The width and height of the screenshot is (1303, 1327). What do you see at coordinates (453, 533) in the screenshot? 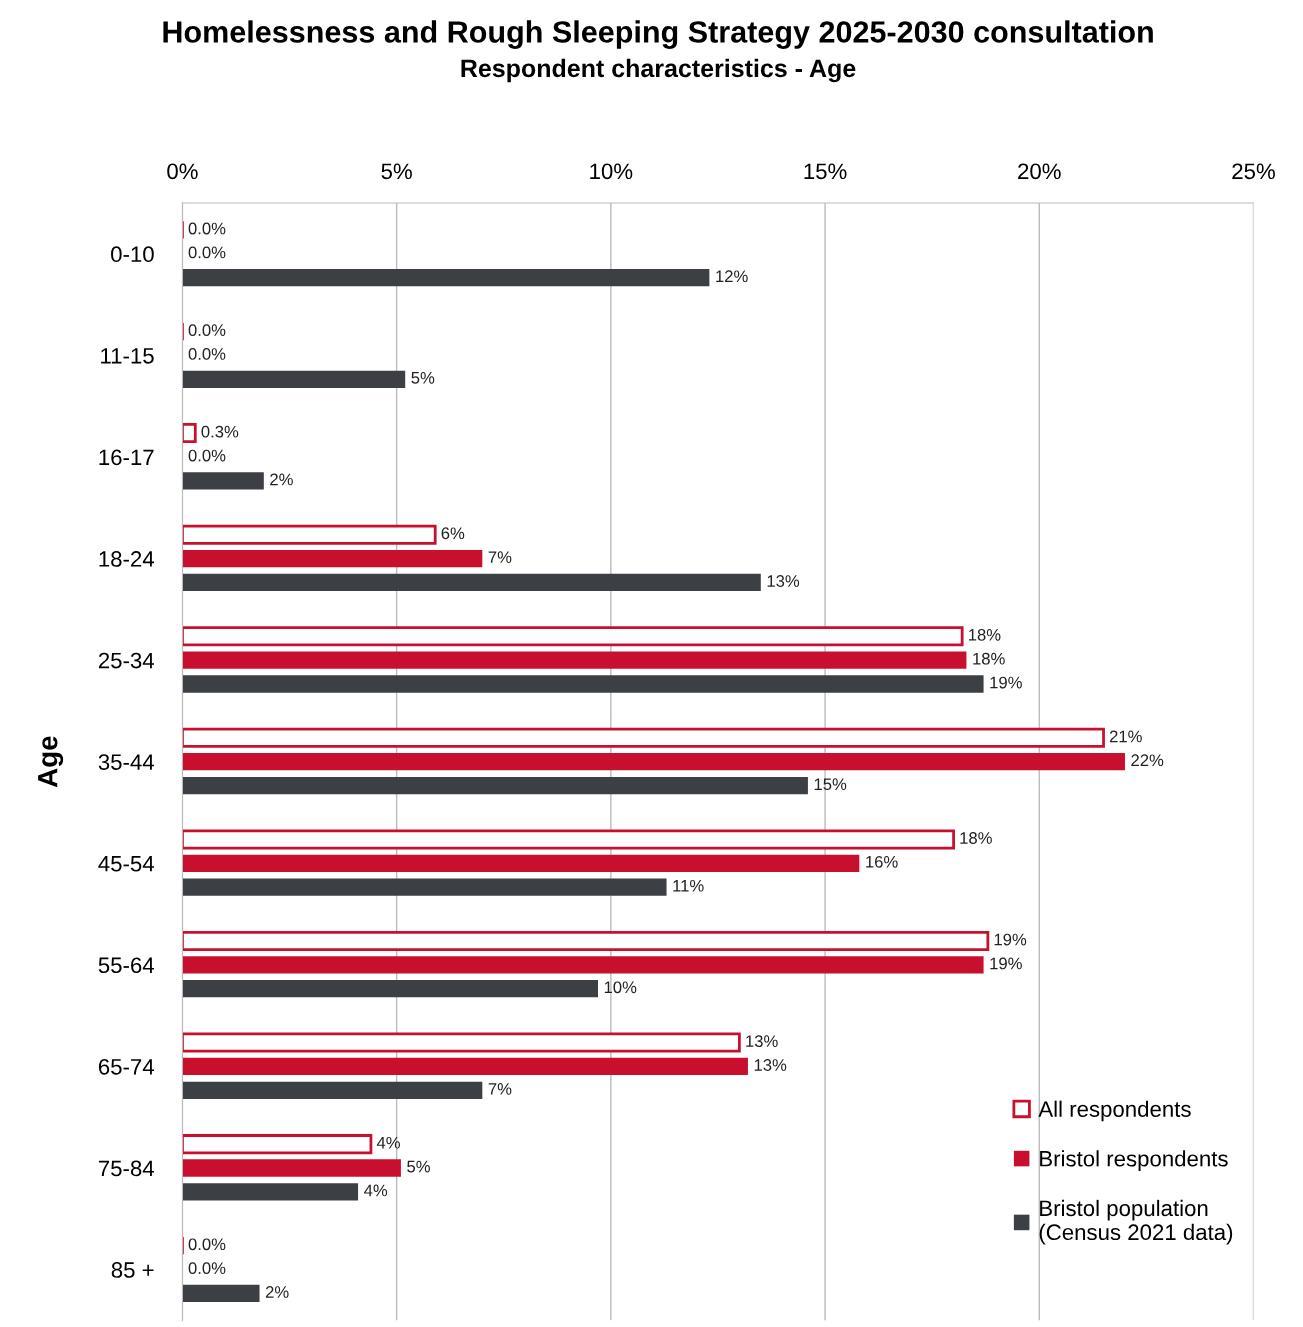
I see `data-label: 6%` at bounding box center [453, 533].